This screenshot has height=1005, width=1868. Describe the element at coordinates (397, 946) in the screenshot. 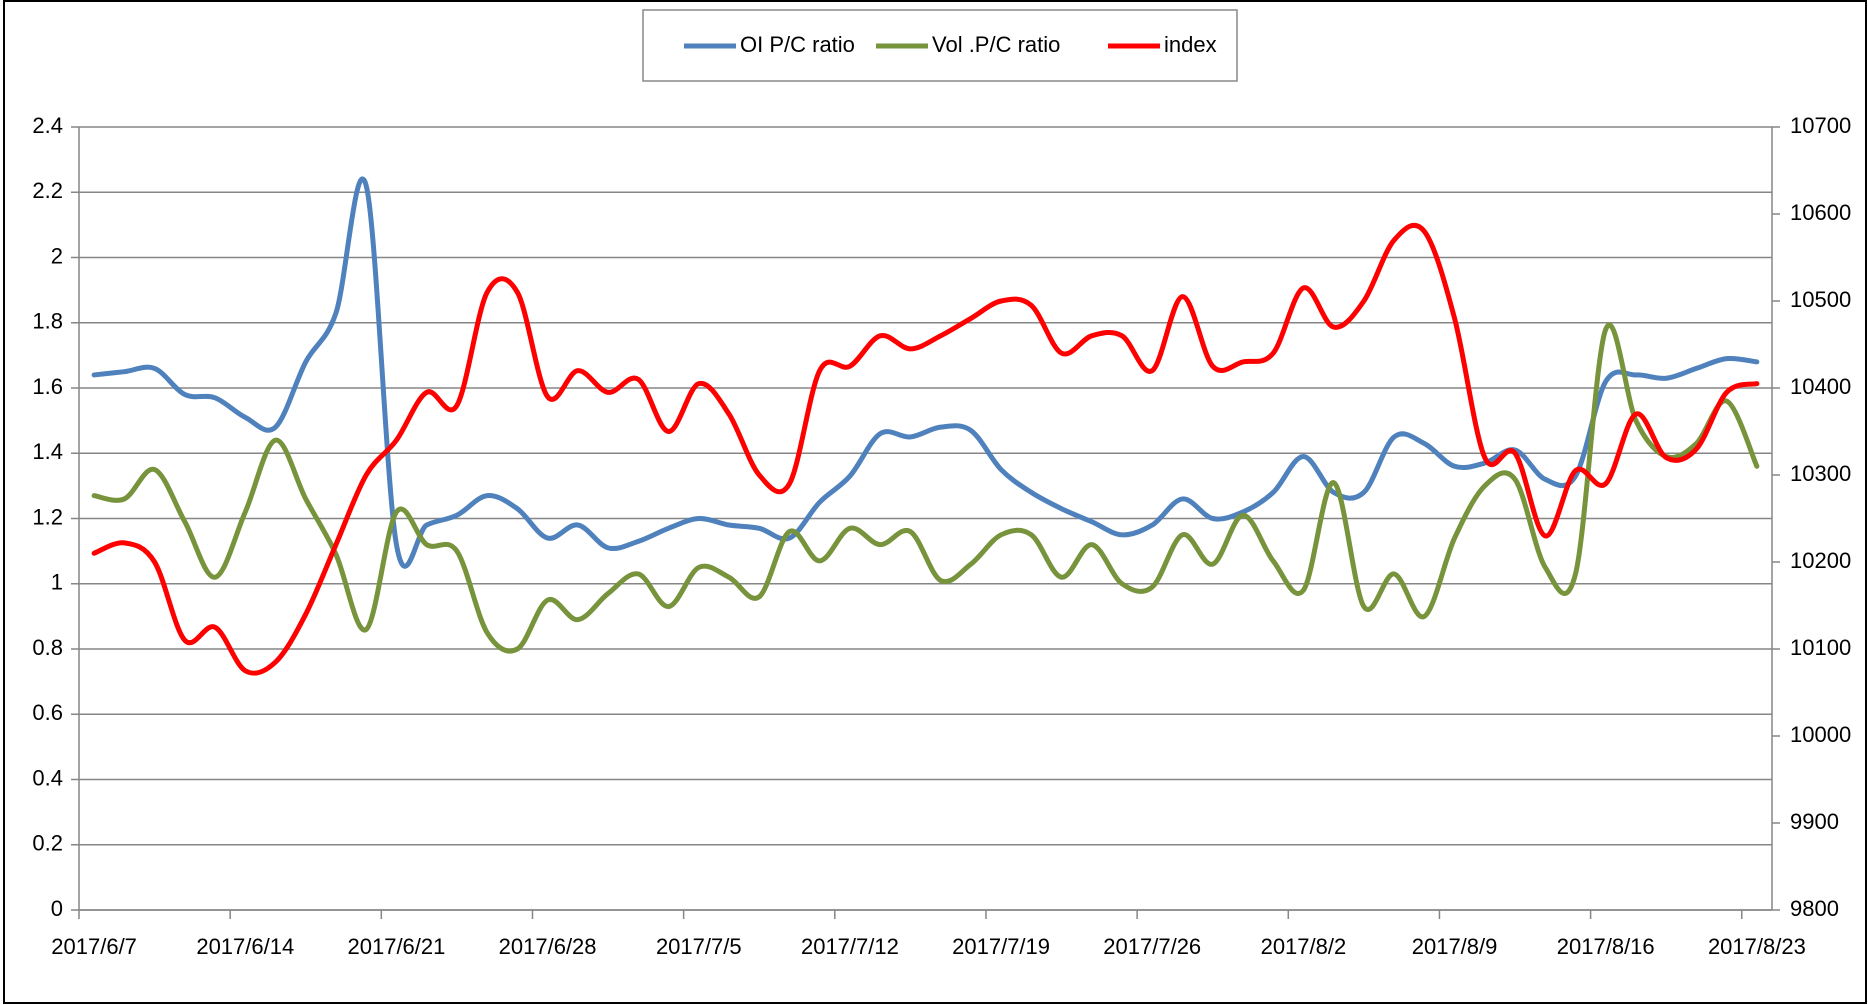

I see `x-tick-label: 2017/6/21` at that location.